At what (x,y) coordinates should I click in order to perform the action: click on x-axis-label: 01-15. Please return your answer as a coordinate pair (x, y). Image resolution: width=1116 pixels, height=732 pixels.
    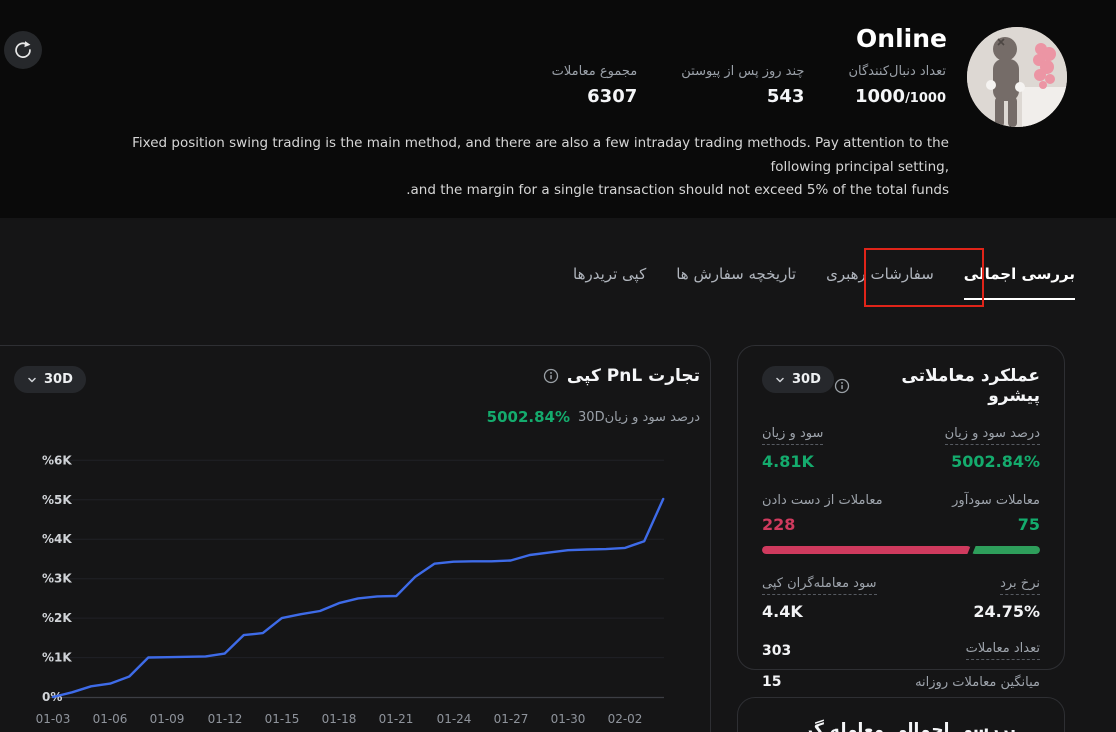
    Looking at the image, I should click on (282, 719).